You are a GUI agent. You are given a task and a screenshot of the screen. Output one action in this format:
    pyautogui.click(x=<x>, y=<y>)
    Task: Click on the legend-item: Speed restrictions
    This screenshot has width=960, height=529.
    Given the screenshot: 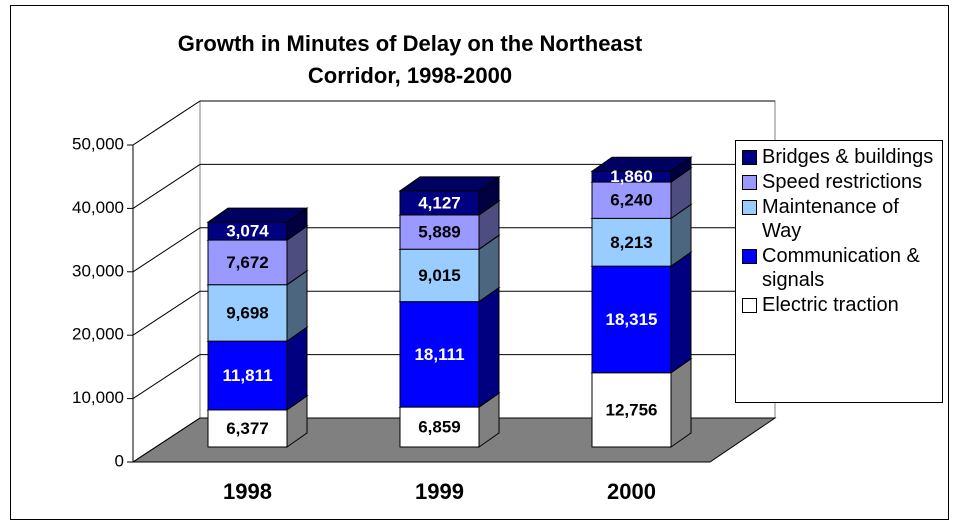 What is the action you would take?
    pyautogui.click(x=839, y=182)
    